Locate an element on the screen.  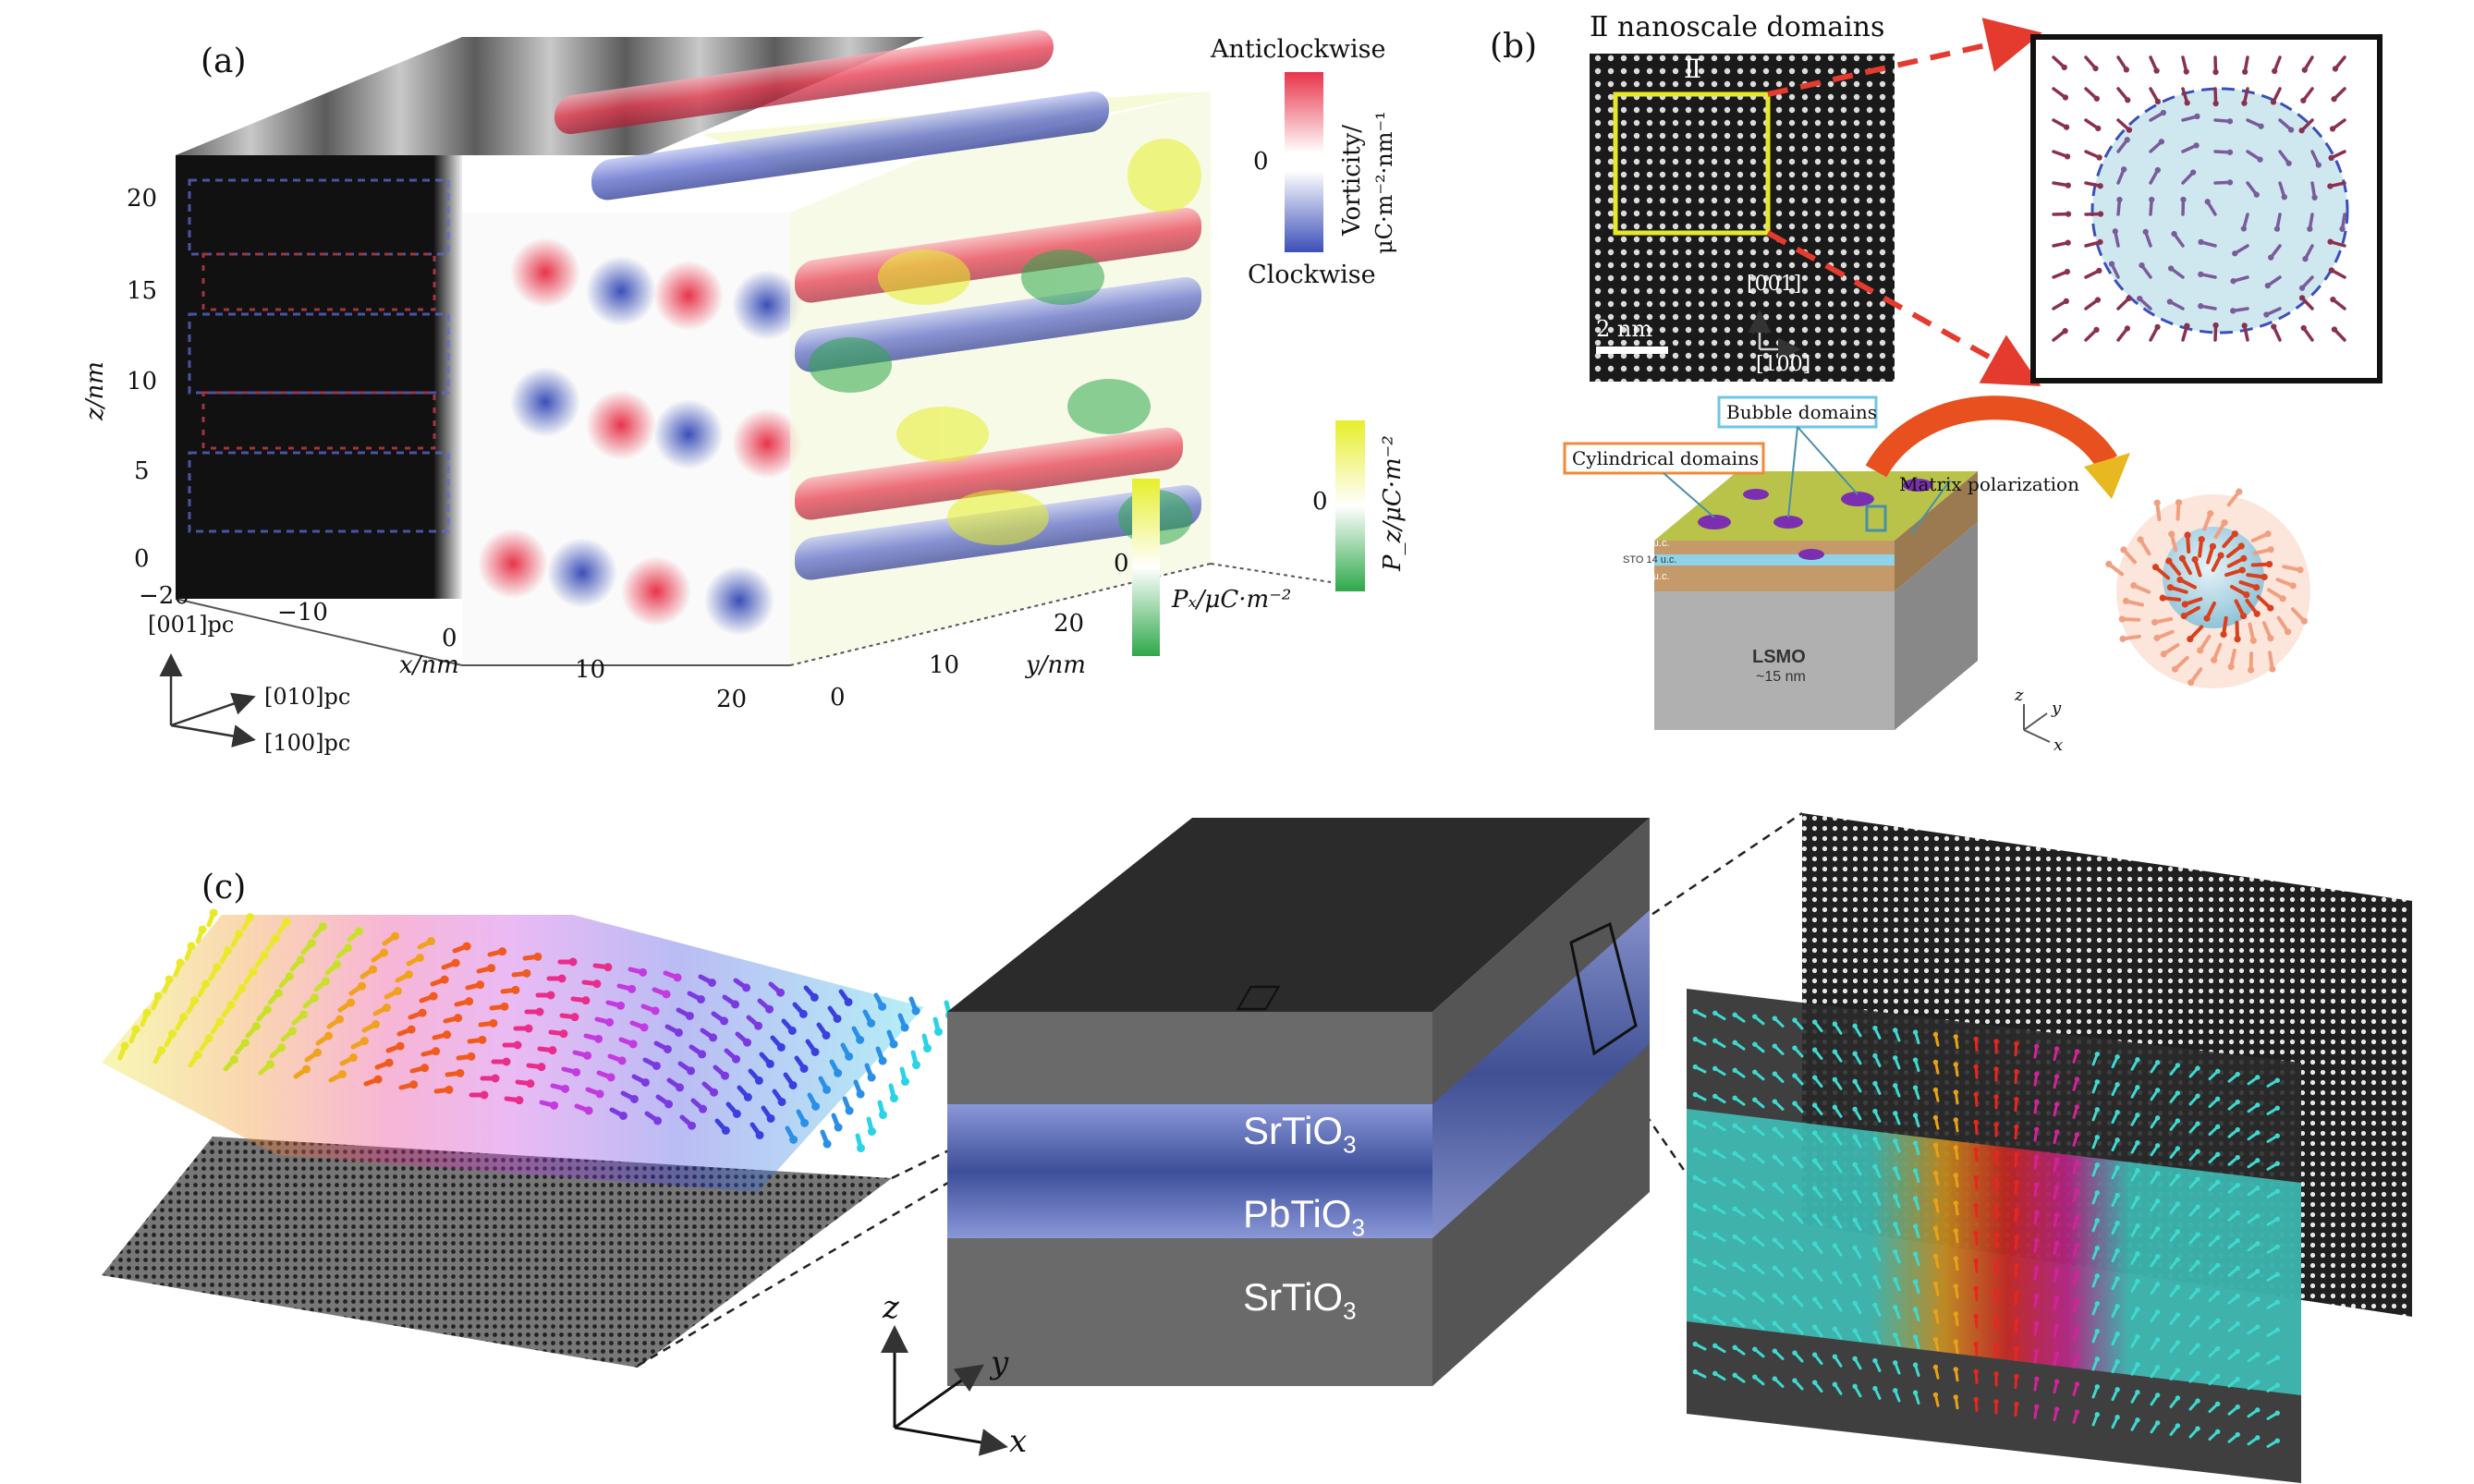
pz-bar-zero: 0 is located at coordinates (1320, 502).